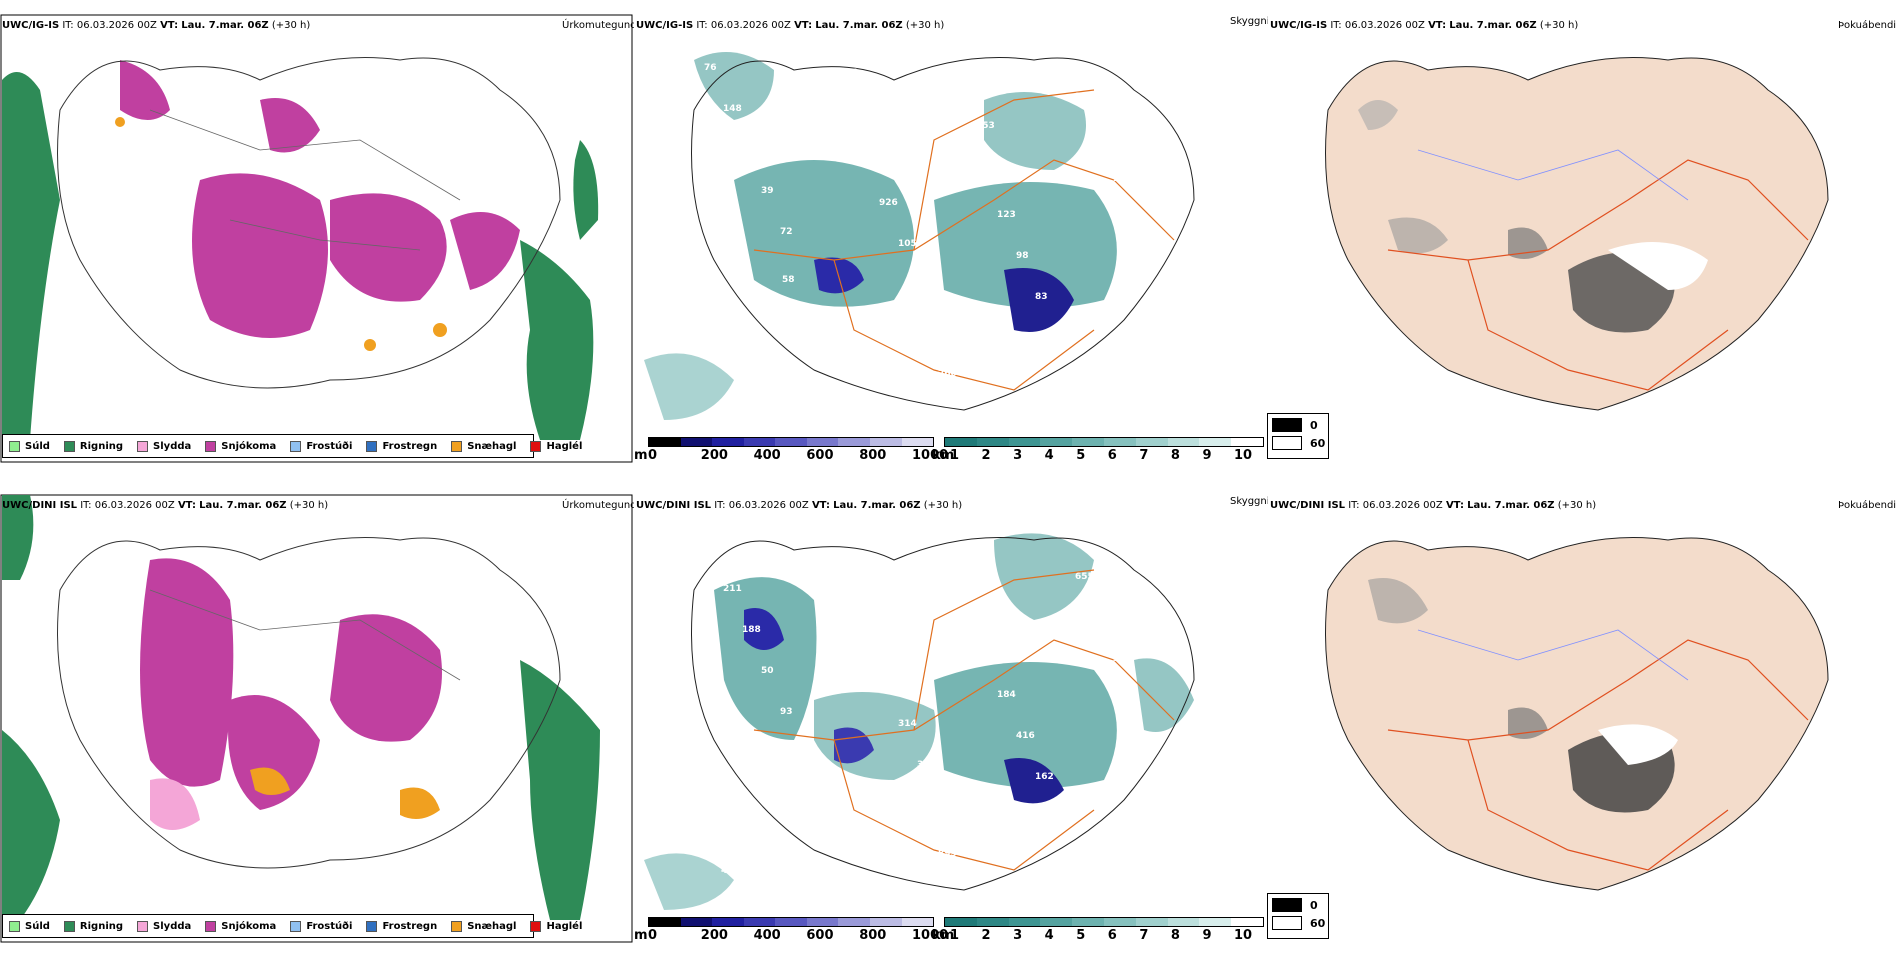  Describe the element at coordinates (29, 926) in the screenshot. I see `legend-item-drizzle: Súld` at that location.